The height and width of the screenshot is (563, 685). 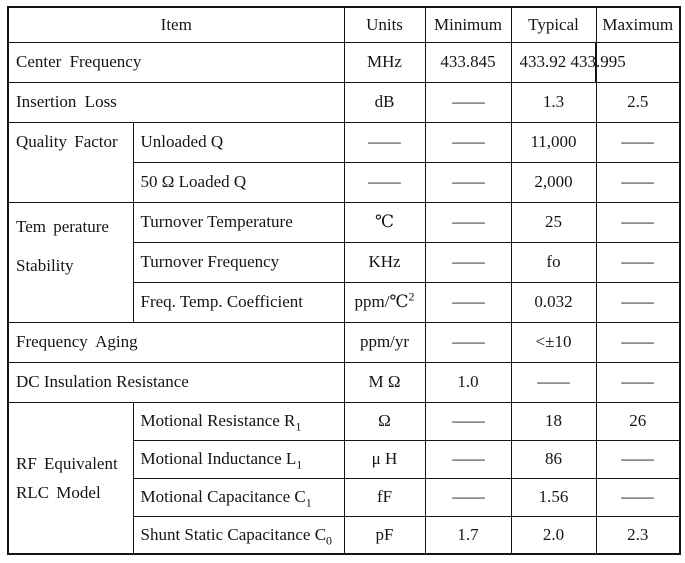 I want to click on cell-unloaded-q-units: —, so click(x=384, y=142).